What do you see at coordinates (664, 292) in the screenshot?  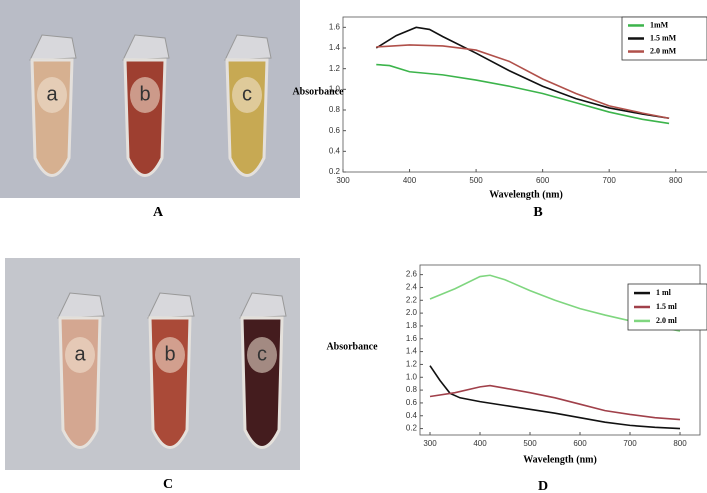 I see `legend-label: 1 ml` at bounding box center [664, 292].